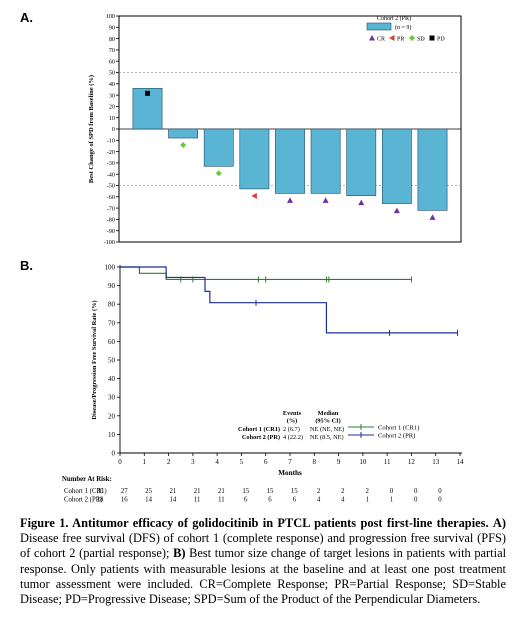  I want to click on x-tick-label: 6, so click(266, 462).